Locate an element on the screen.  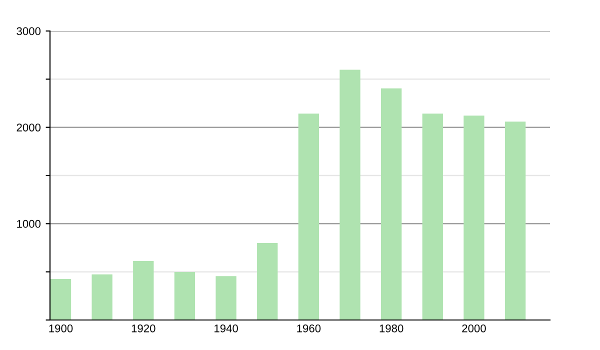
x-tick-label: 1960 is located at coordinates (309, 328).